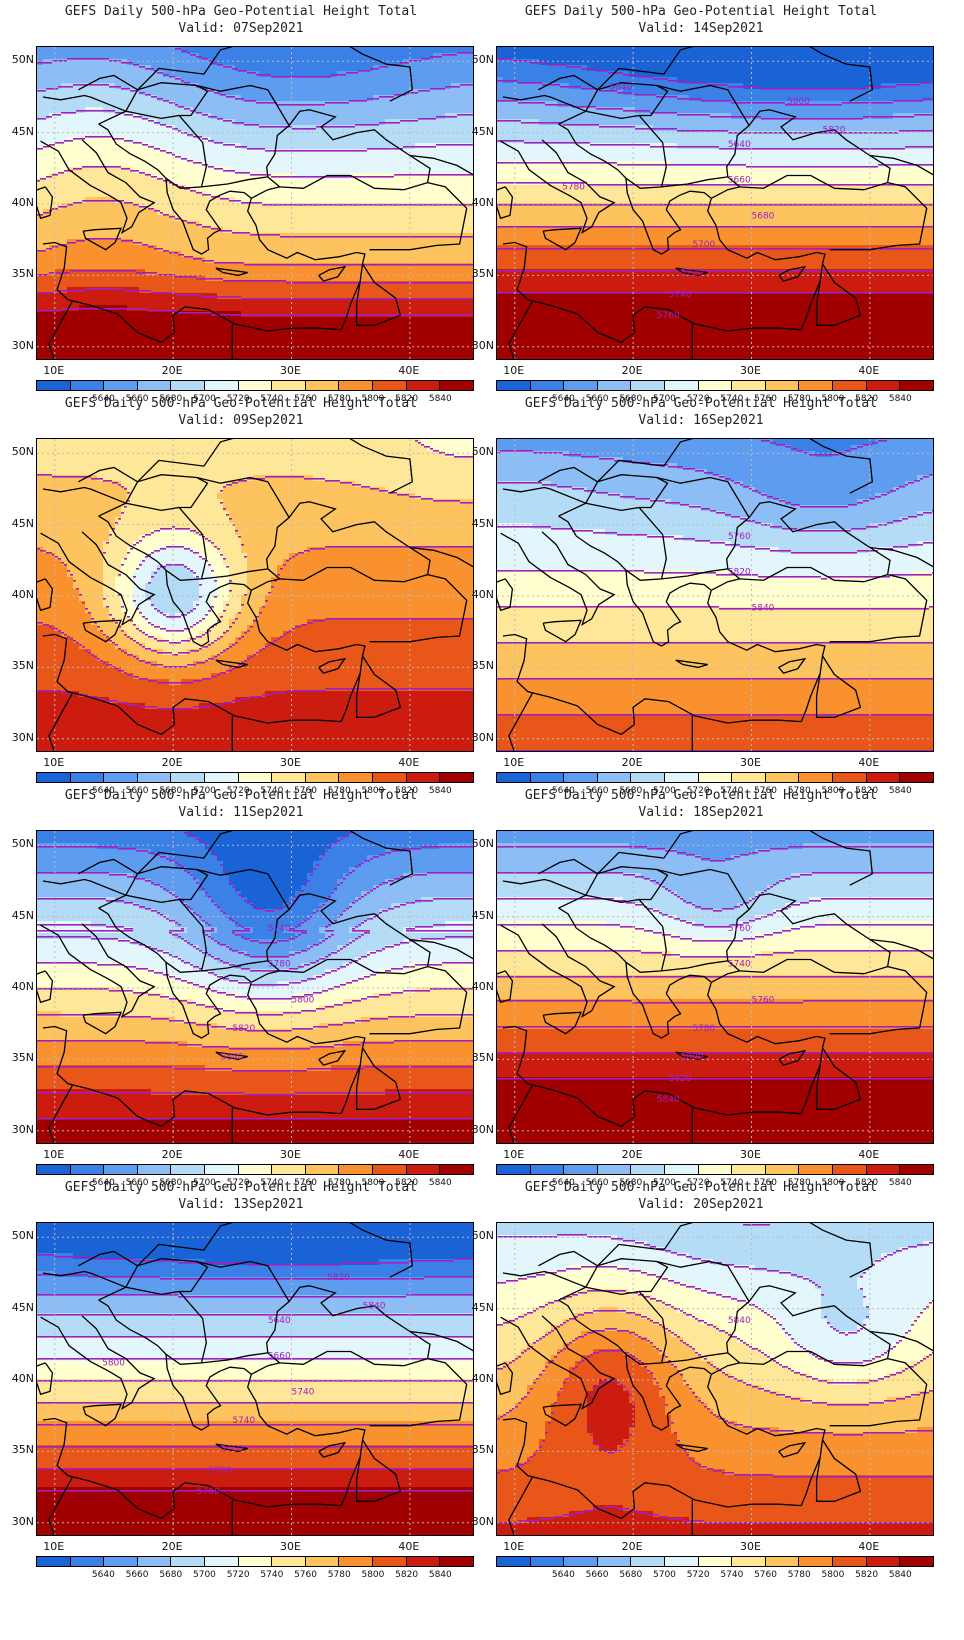  Describe the element at coordinates (103, 399) in the screenshot. I see `colorbar-label: 5640` at that location.